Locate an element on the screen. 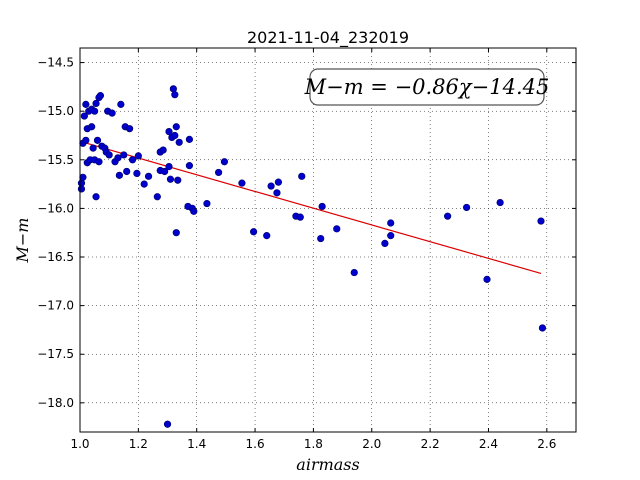 The image size is (640, 480). x-tick-label: 2.0 is located at coordinates (371, 444).